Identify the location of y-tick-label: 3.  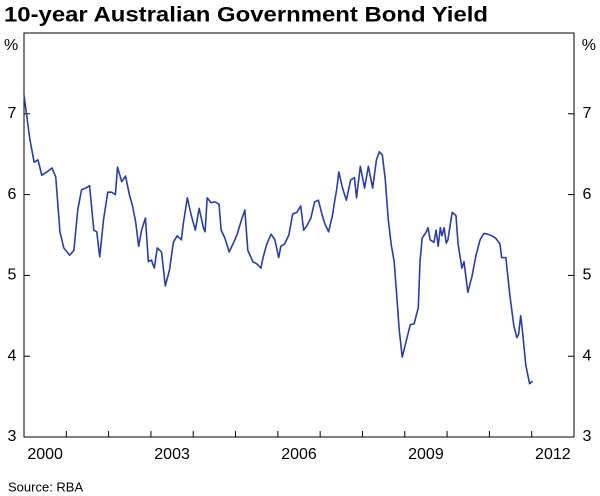
(12, 436).